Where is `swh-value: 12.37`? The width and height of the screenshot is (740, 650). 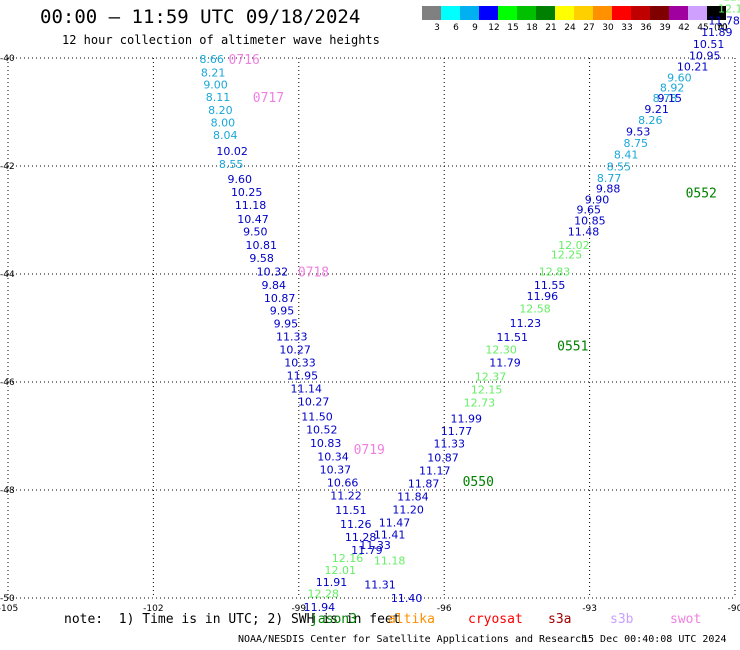
swh-value: 12.37 is located at coordinates (491, 377).